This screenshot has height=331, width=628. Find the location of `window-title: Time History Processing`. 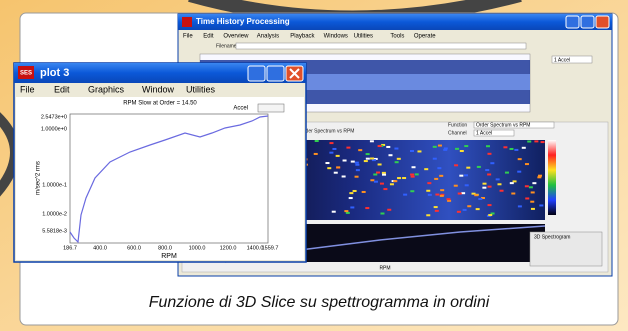

window-title: Time History Processing is located at coordinates (243, 21).